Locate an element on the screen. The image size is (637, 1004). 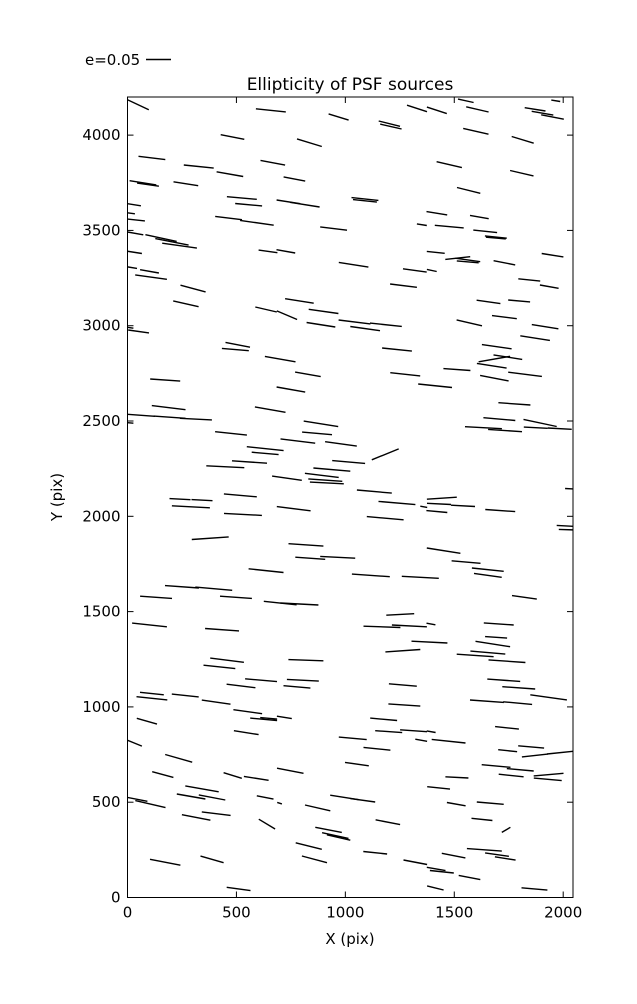
y-tick-label: 0 is located at coordinates (116, 898).